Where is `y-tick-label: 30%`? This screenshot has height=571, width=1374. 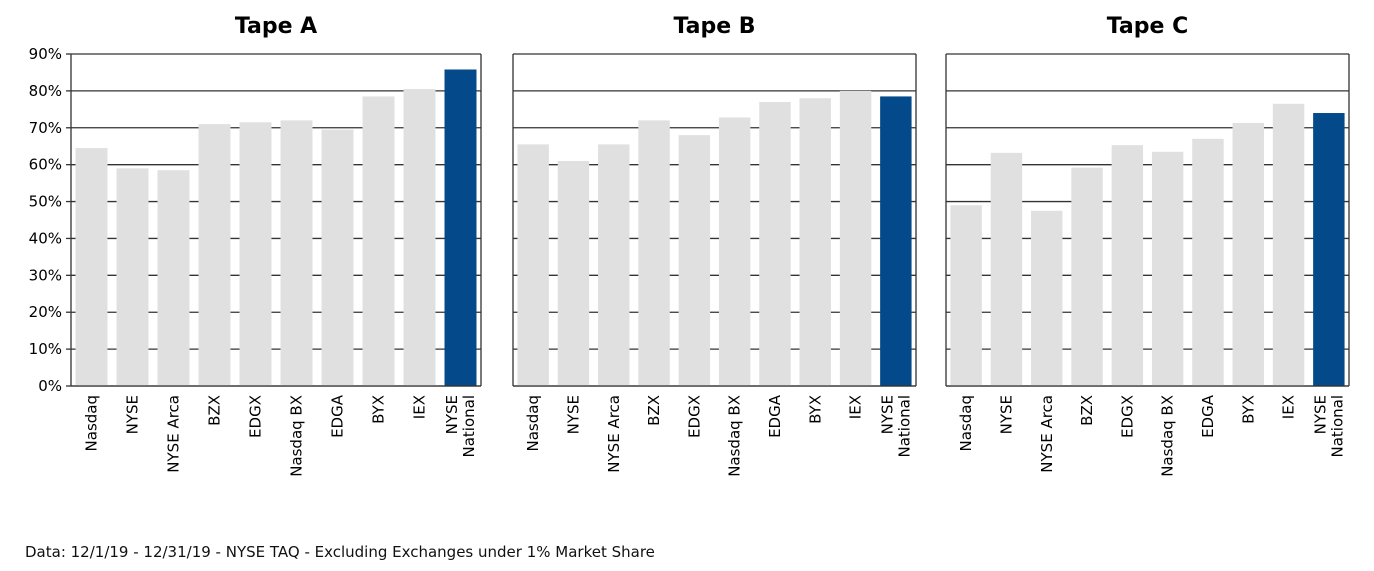 y-tick-label: 30% is located at coordinates (45, 275).